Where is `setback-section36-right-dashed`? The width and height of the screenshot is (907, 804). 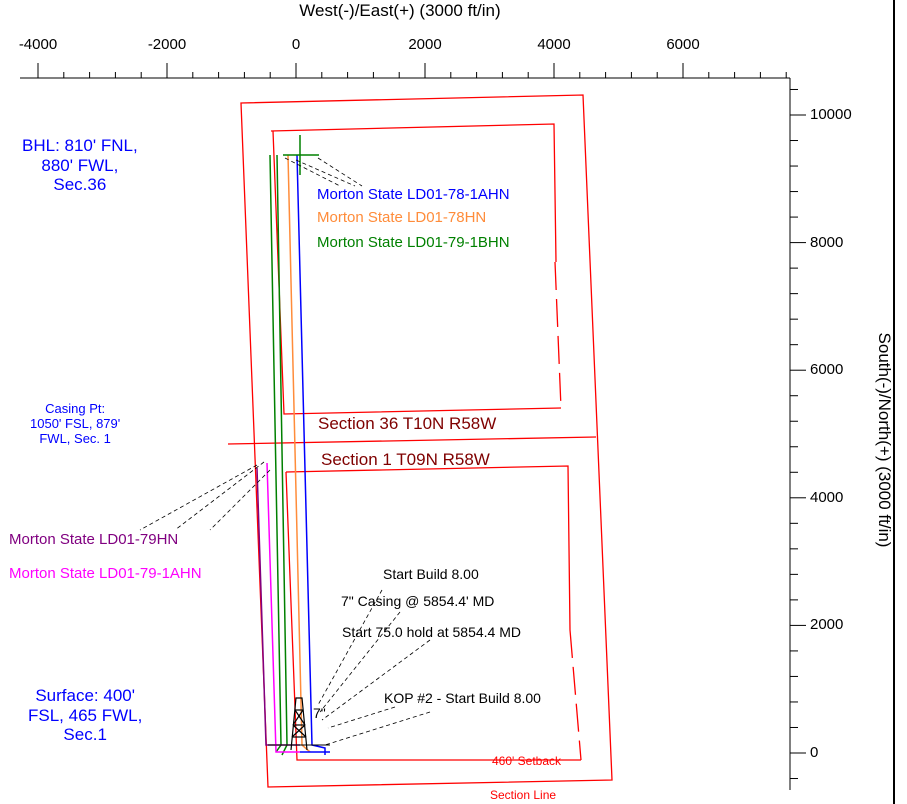
setback-section36-right-dashed is located at coordinates (558, 335).